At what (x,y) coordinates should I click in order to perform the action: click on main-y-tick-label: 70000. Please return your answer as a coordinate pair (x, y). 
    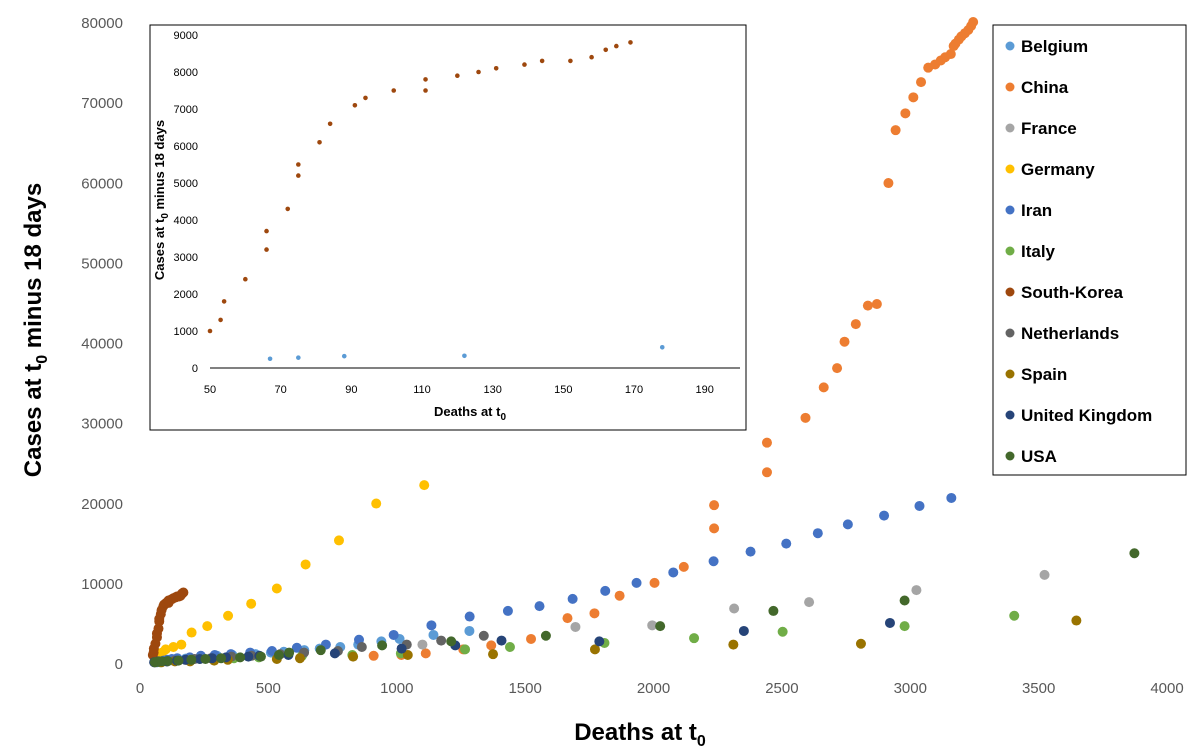
    Looking at the image, I should click on (102, 103).